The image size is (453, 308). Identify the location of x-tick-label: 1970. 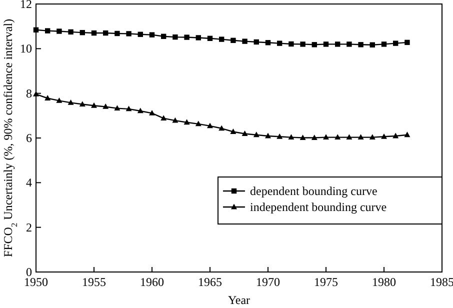
(268, 282).